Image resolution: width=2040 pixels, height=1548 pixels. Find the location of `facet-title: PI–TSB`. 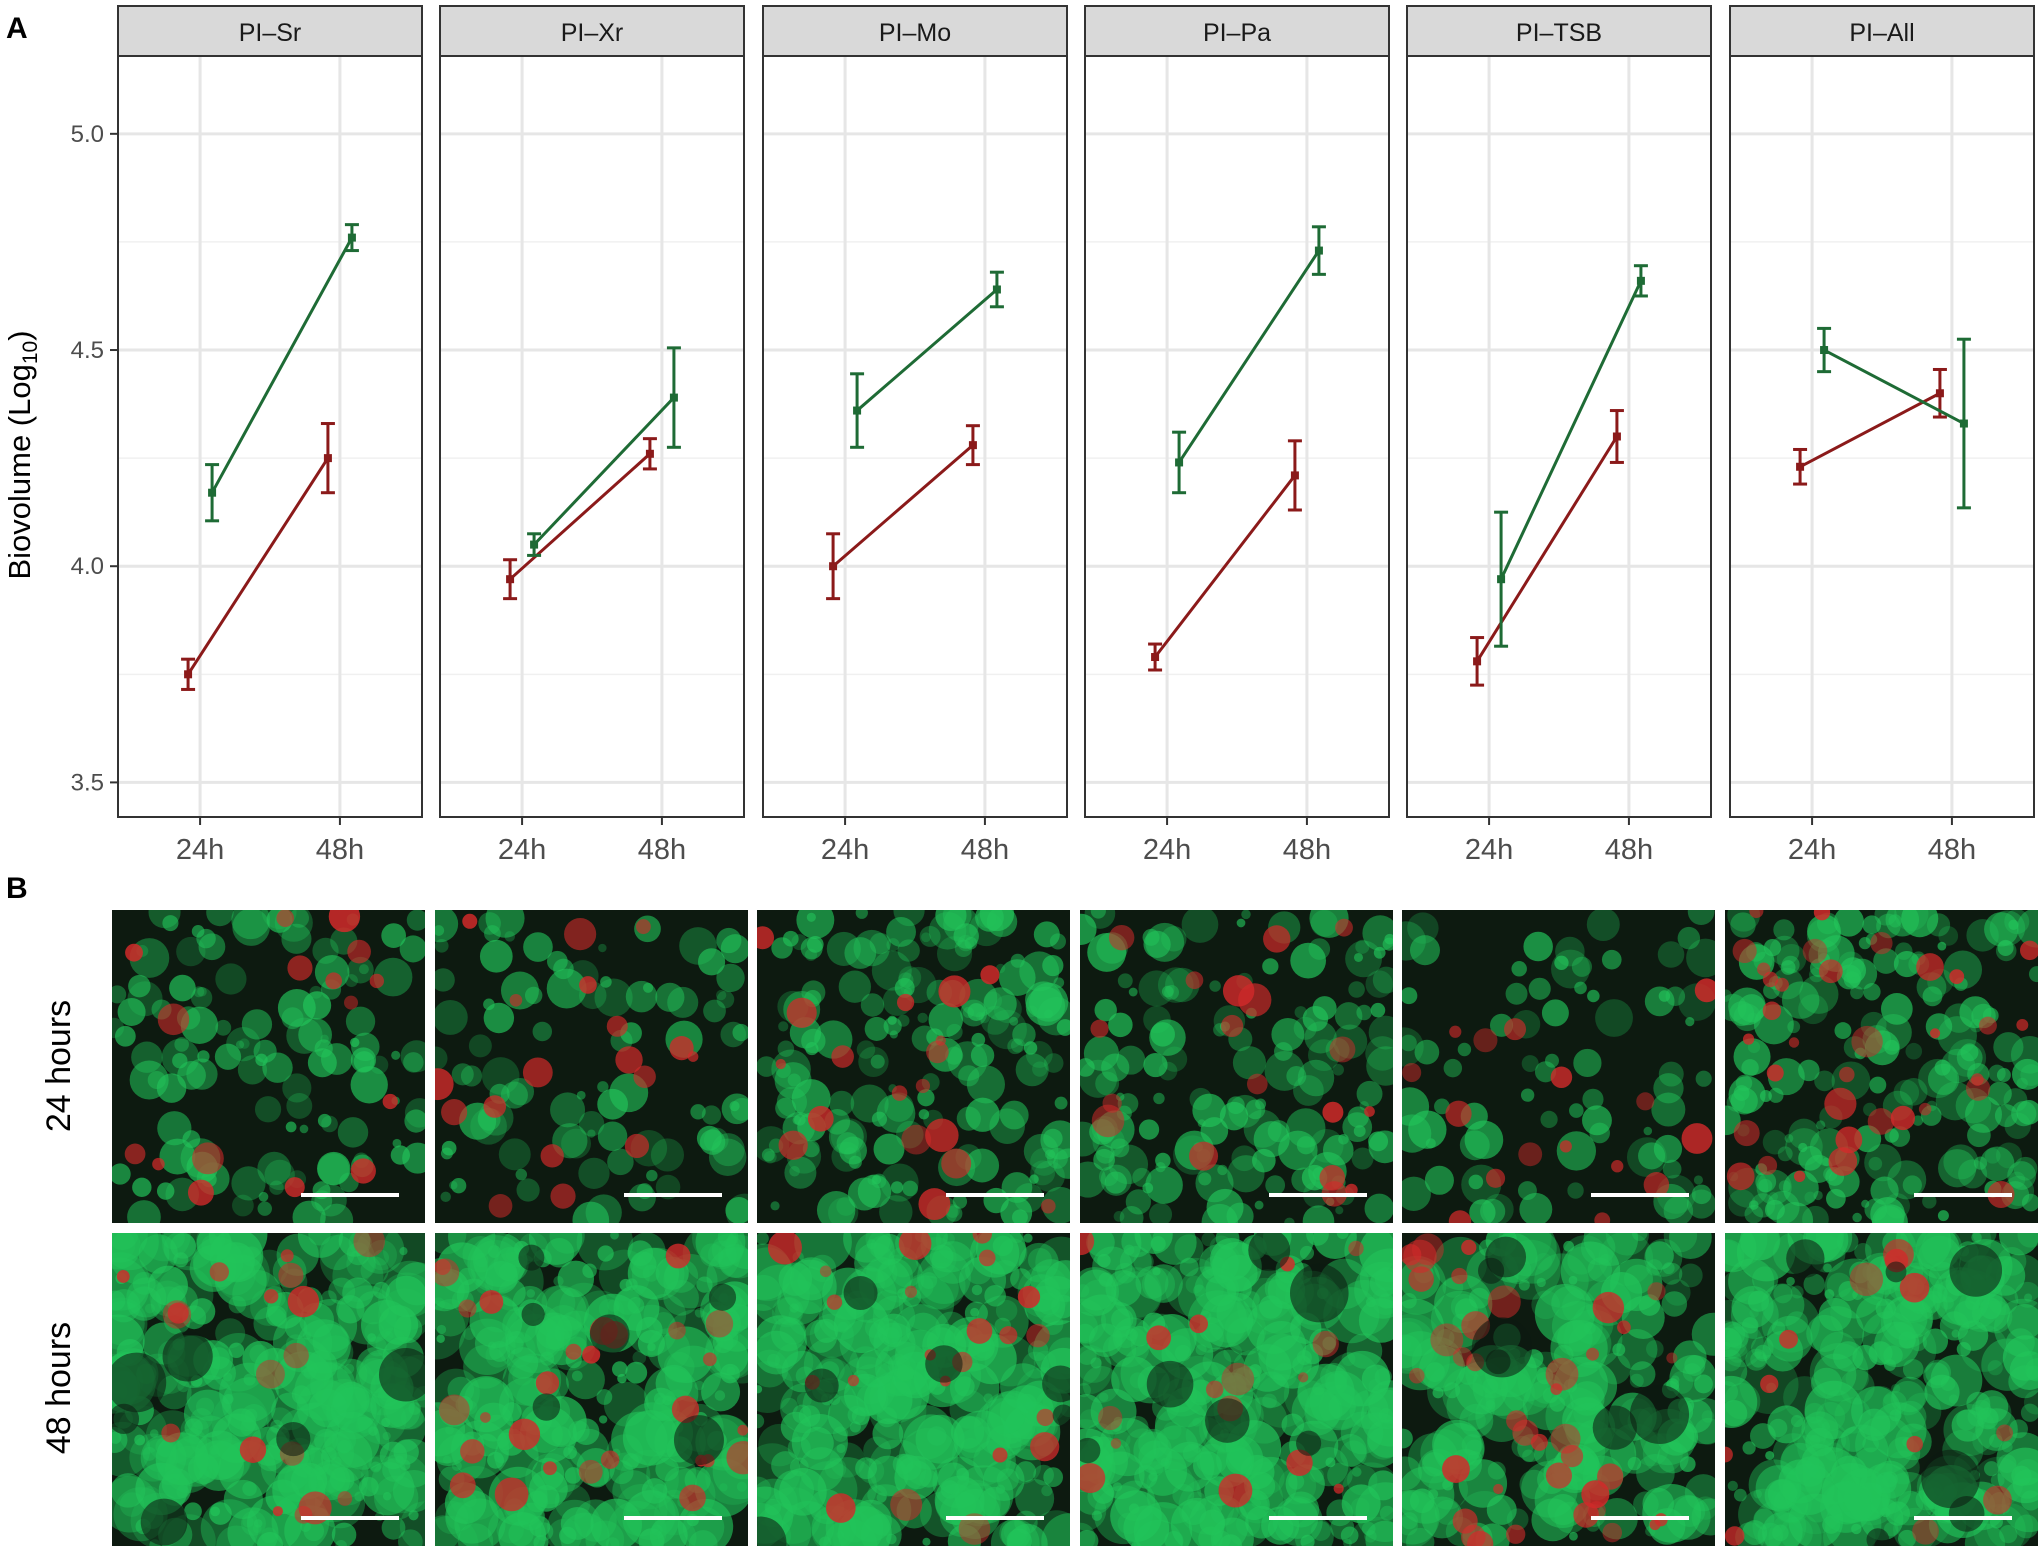

facet-title: PI–TSB is located at coordinates (1559, 33).